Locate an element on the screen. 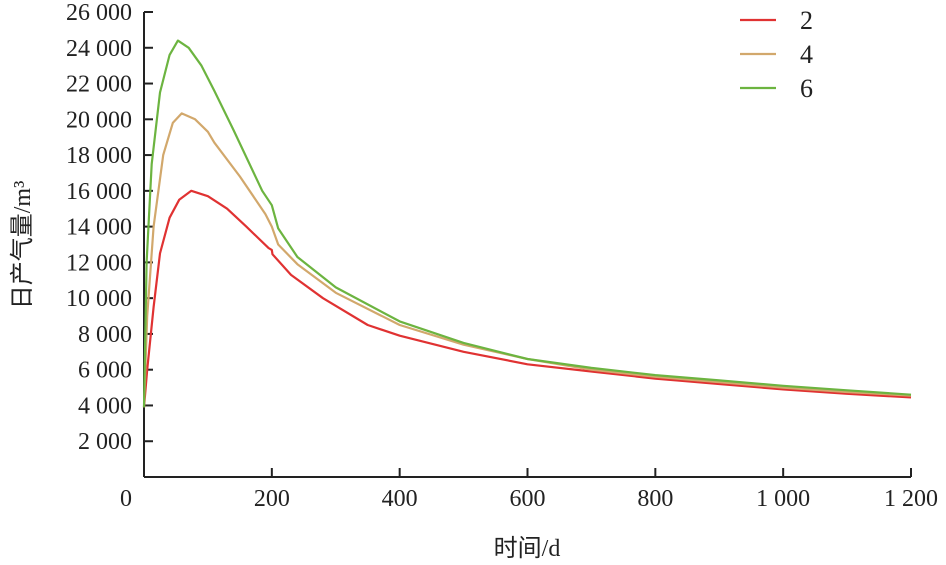  x-tick-label: 400 is located at coordinates (400, 499).